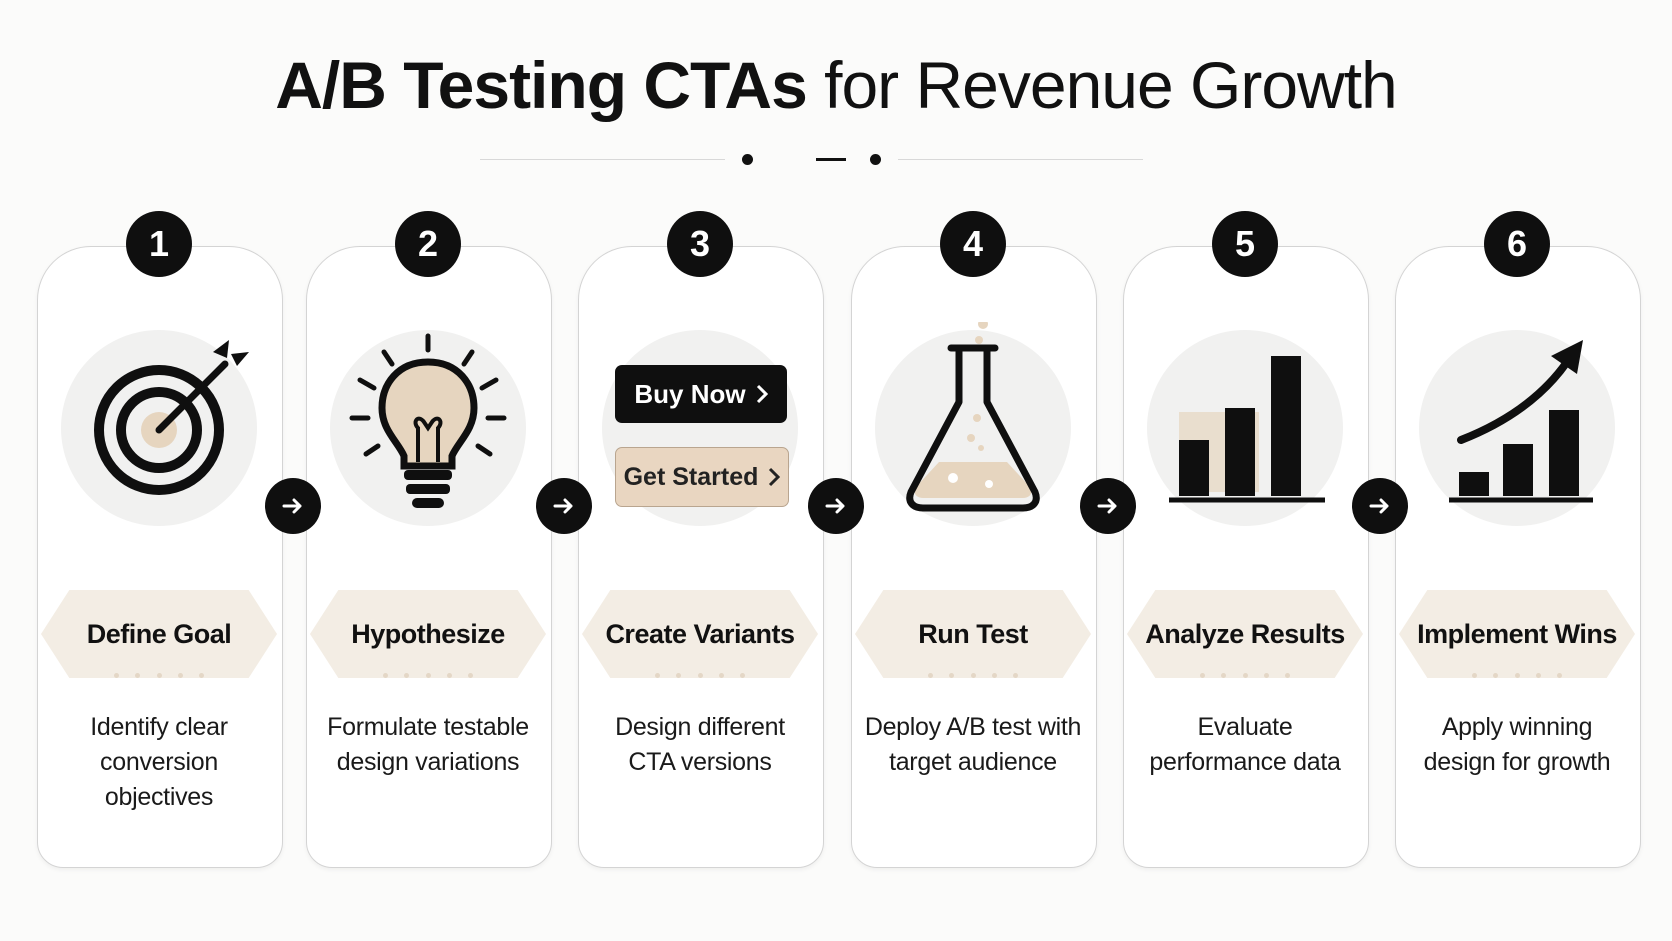 Image resolution: width=1672 pixels, height=941 pixels. What do you see at coordinates (1517, 744) in the screenshot?
I see `step-description-6: Apply winning design for growth` at bounding box center [1517, 744].